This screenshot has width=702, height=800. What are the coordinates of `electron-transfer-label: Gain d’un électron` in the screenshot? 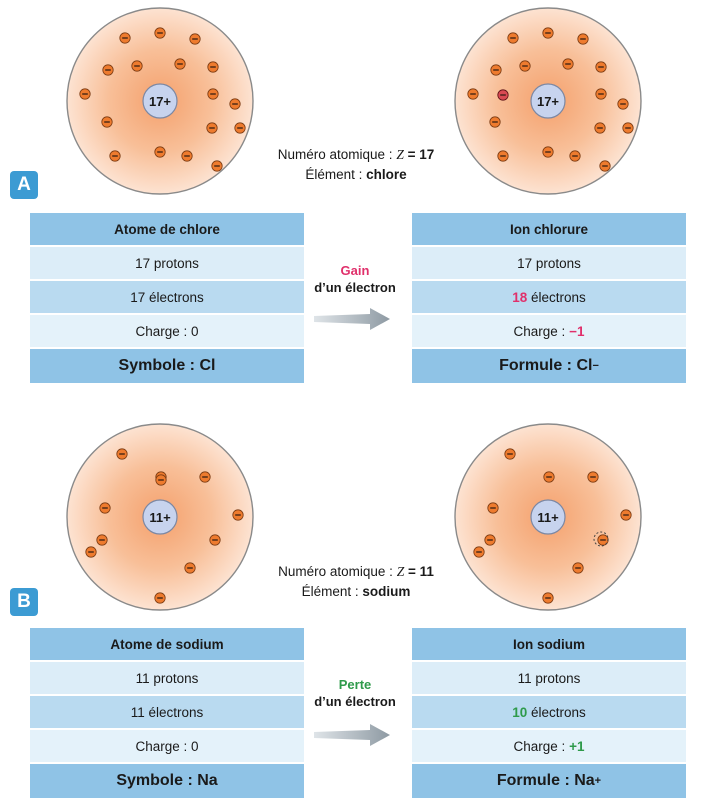 It's located at (355, 279).